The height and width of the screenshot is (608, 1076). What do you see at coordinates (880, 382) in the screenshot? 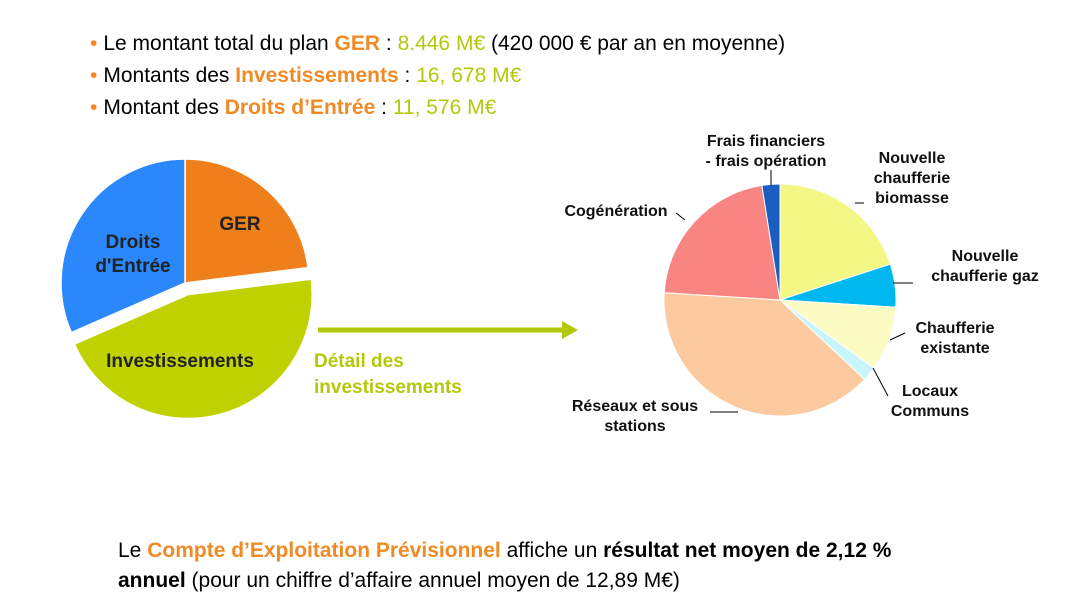
I see `leader-line-locaux-communs` at bounding box center [880, 382].